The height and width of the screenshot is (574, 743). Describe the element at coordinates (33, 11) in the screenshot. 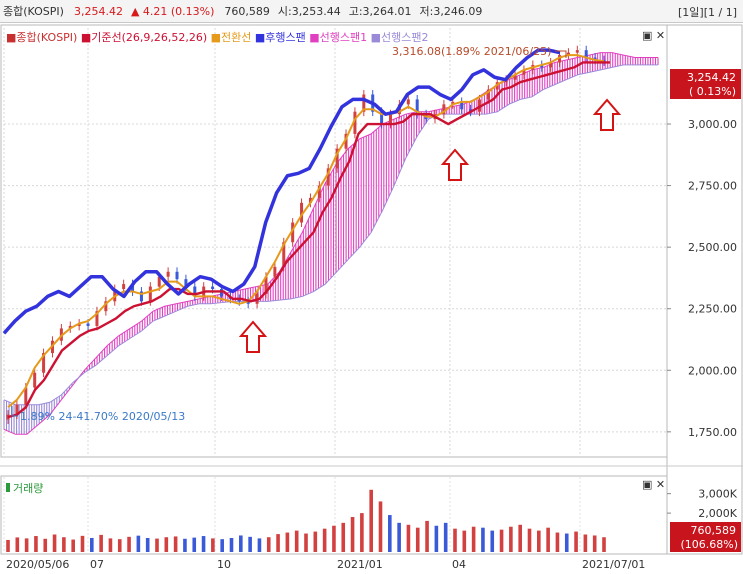

I see `index-name: 종합(KOSPI)` at that location.